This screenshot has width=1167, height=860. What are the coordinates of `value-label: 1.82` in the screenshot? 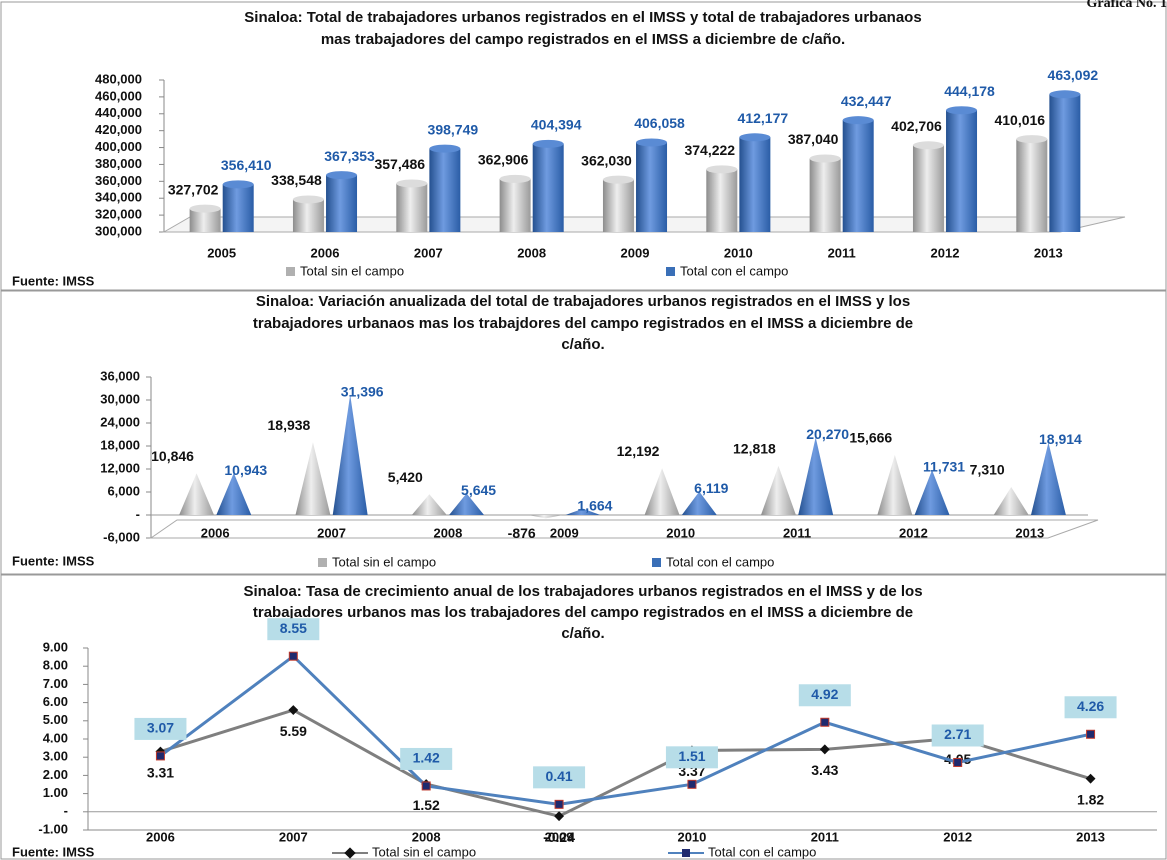 It's located at (1090, 799).